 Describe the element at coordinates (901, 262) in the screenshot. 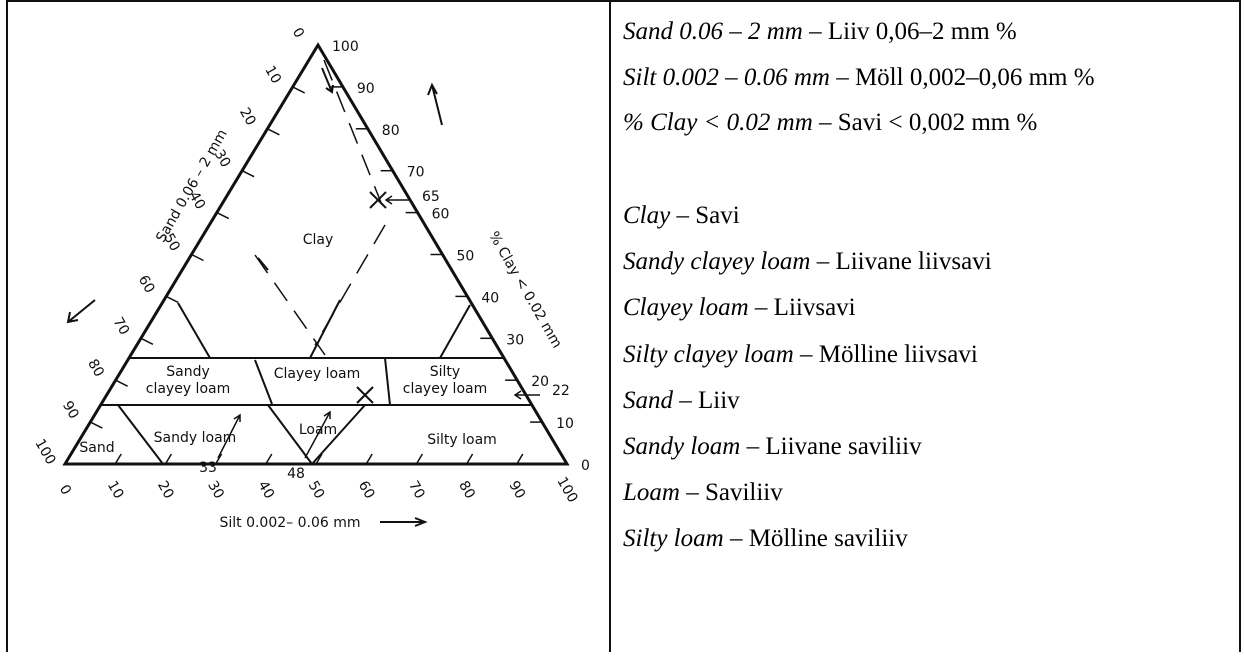

I see `translation: – Liivane liivsavi` at that location.